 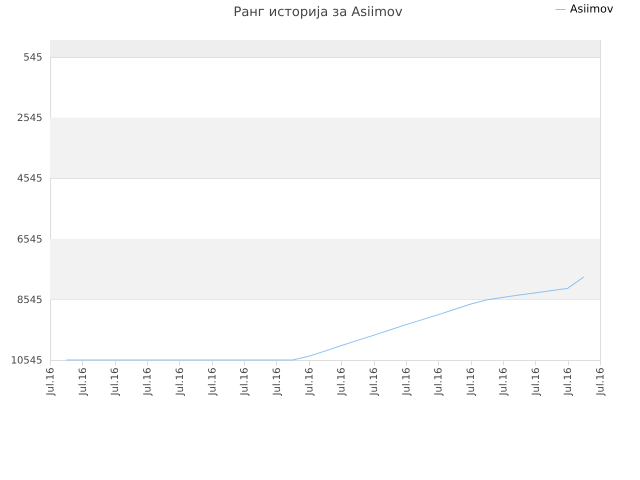 What do you see at coordinates (592, 9) in the screenshot?
I see `legend-label: Asiimov` at bounding box center [592, 9].